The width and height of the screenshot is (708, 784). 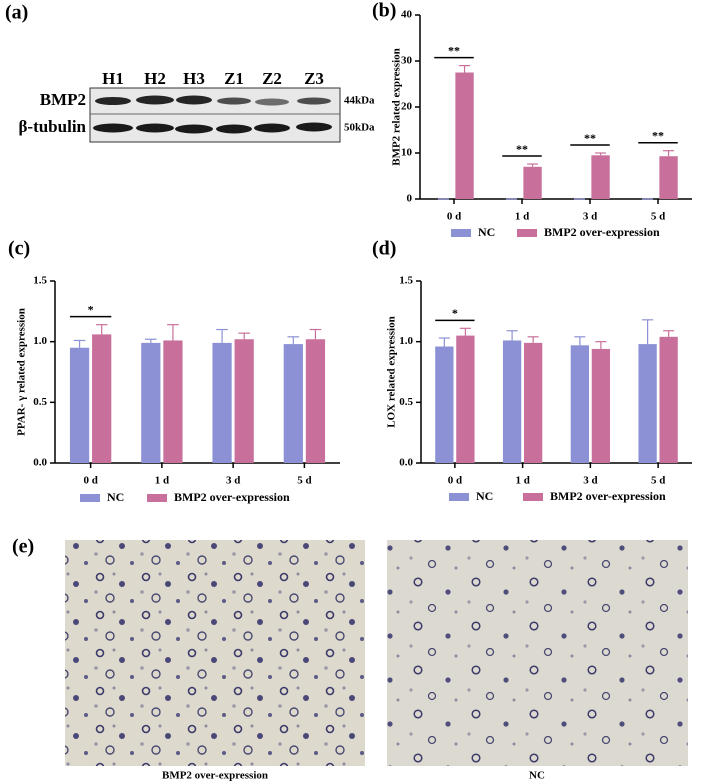 I want to click on y-tick-label: 30, so click(x=407, y=61).